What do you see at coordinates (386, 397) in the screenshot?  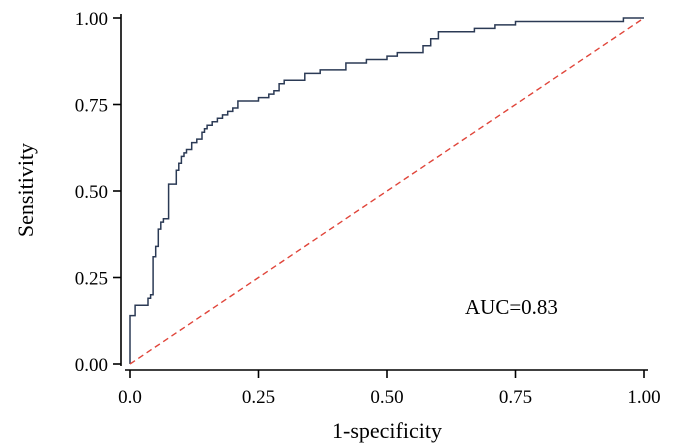 I see `x-tick-label: 0.50` at bounding box center [386, 397].